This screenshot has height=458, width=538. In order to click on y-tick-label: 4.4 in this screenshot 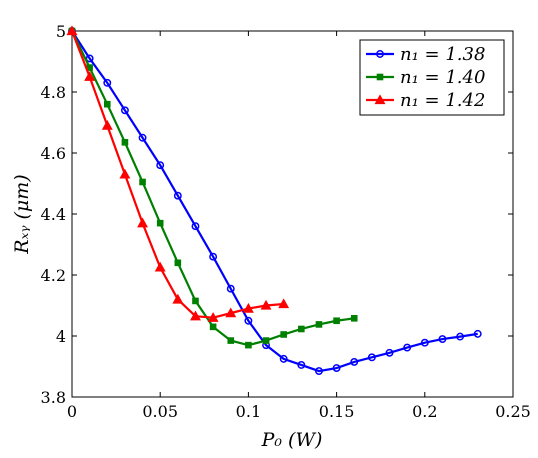, I will do `click(53, 214)`.